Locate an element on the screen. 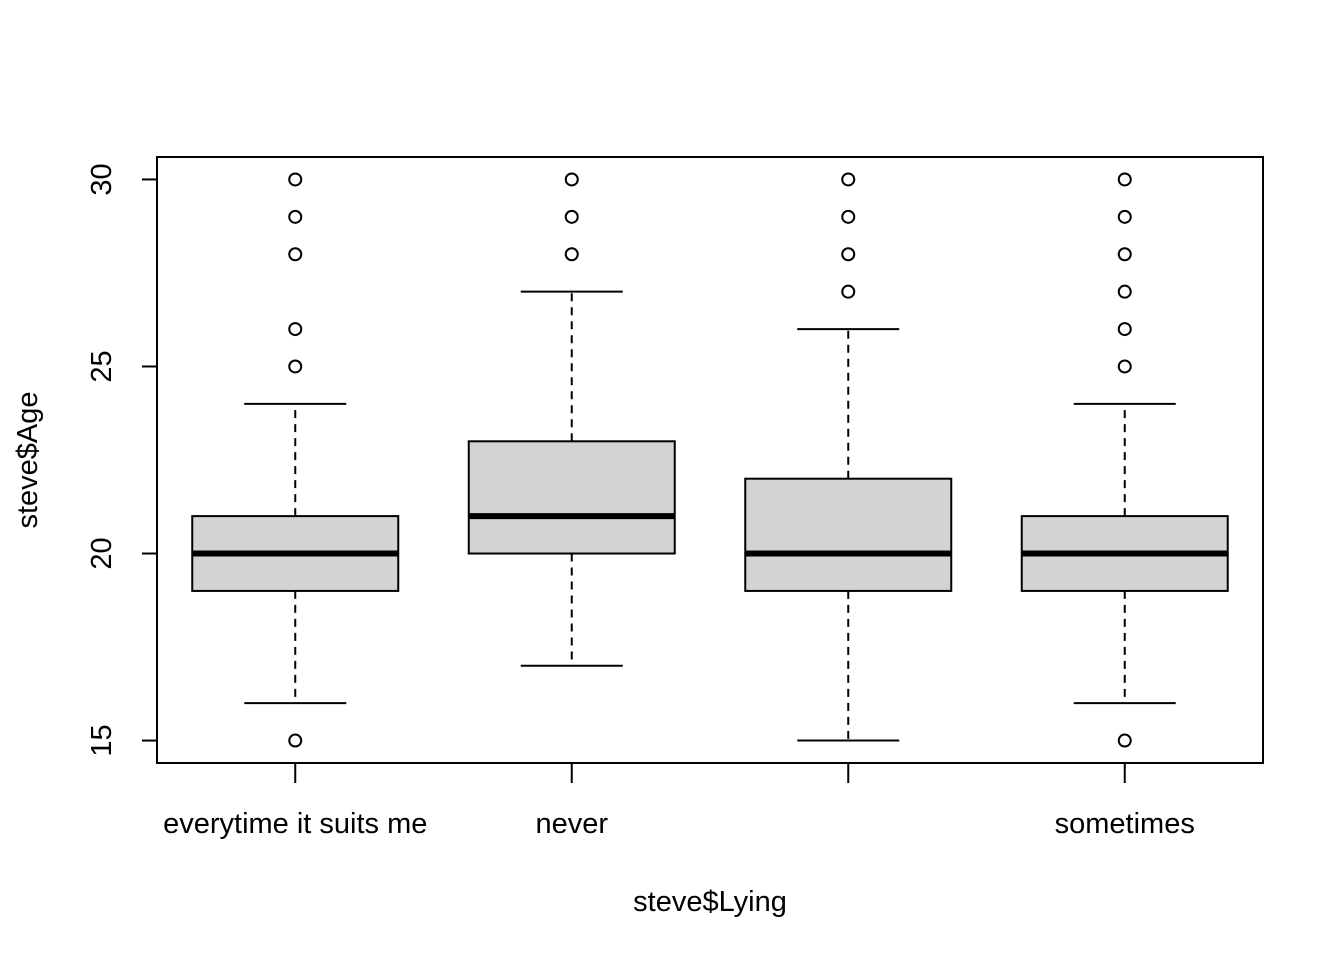 The height and width of the screenshot is (960, 1344). x-tick-label: never is located at coordinates (571, 824).